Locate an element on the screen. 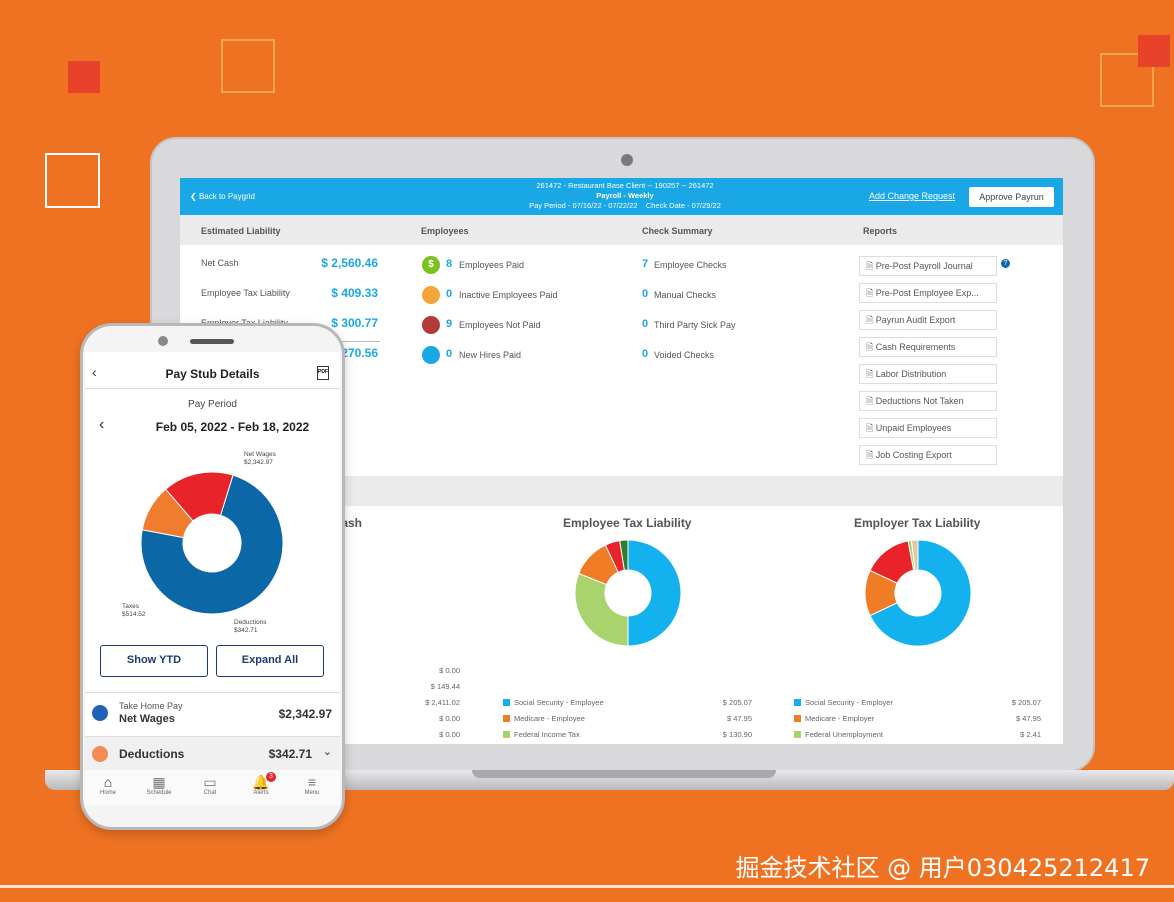 This screenshot has height=902, width=1174. check-label: Employee Checks is located at coordinates (690, 265).